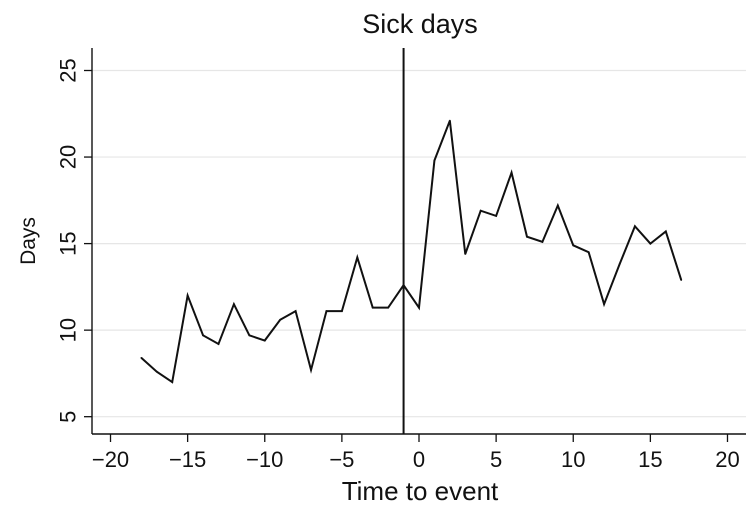 The height and width of the screenshot is (508, 746). I want to click on y-tick-label: 20, so click(68, 157).